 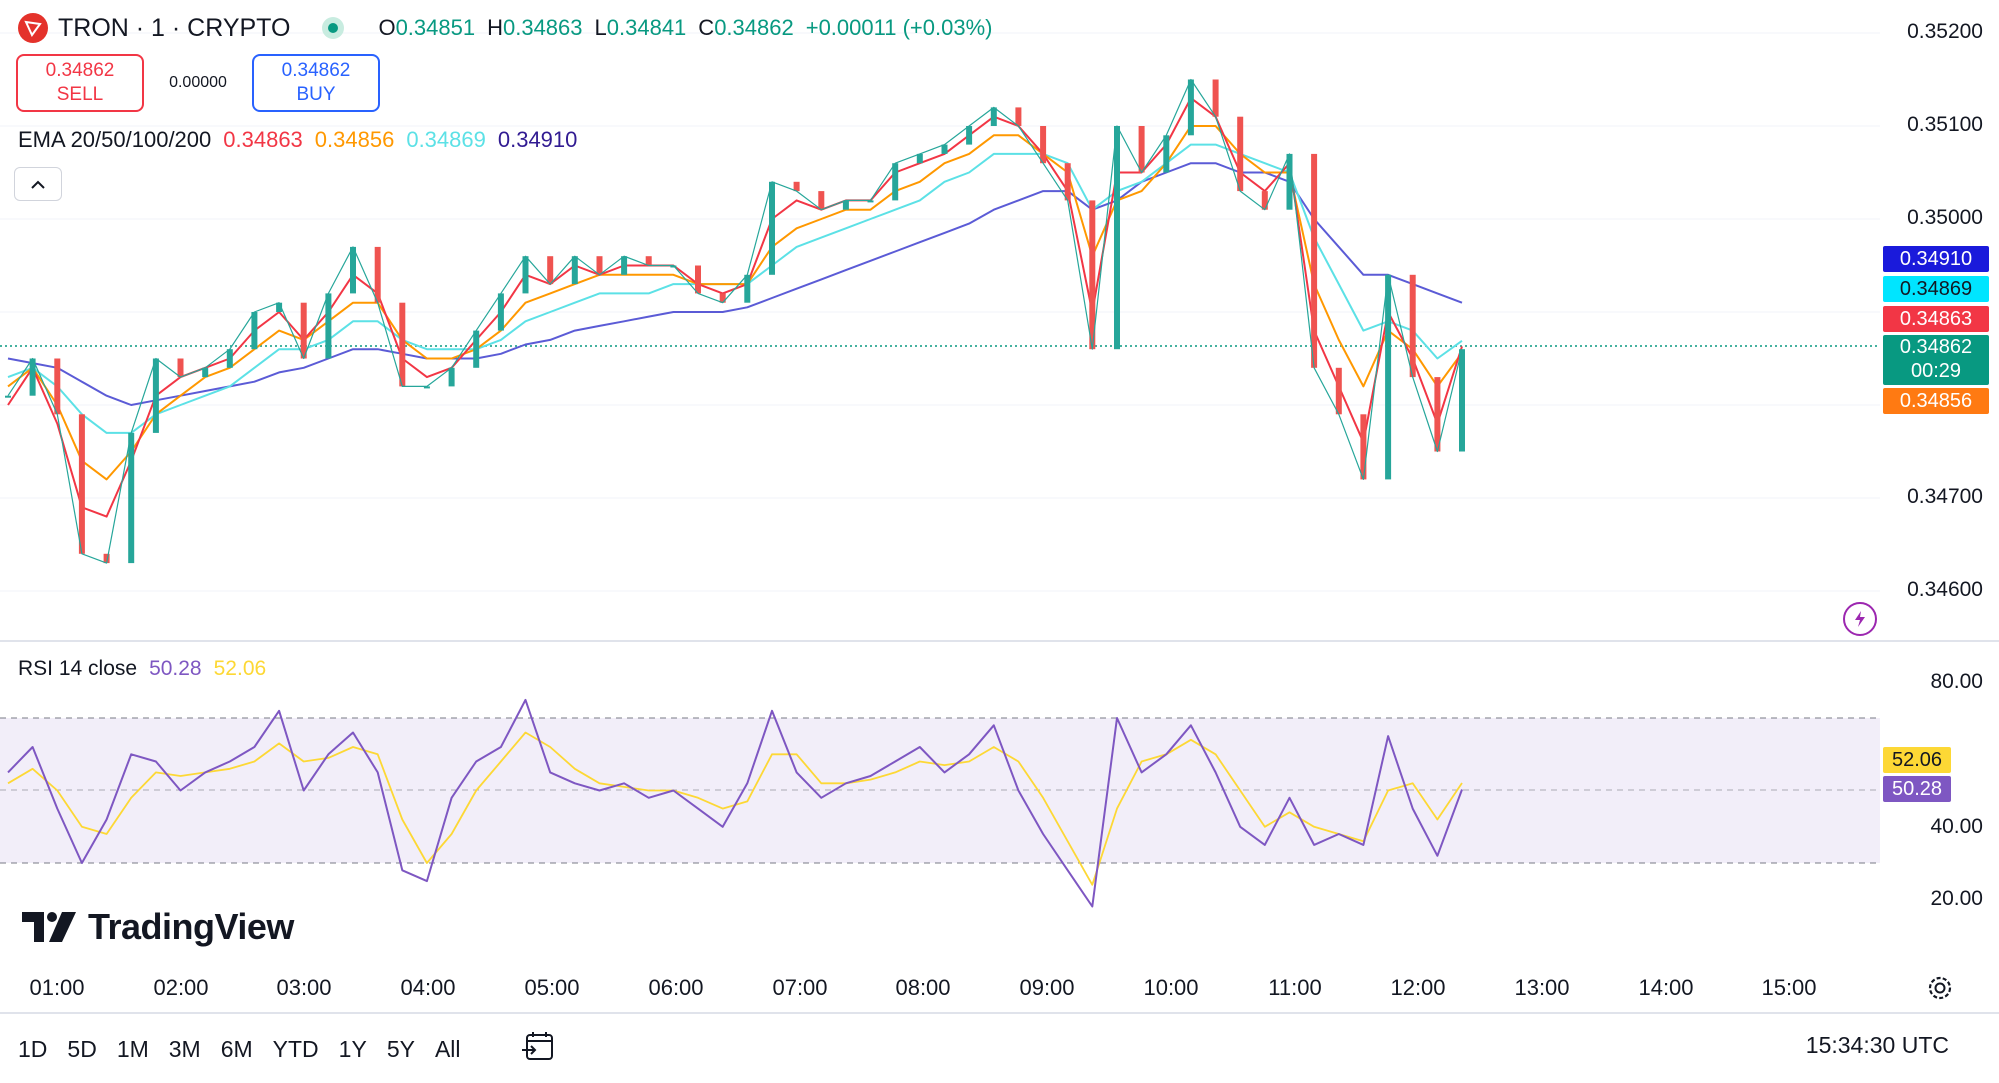 What do you see at coordinates (240, 668) in the screenshot?
I see `rsi-ma-value: 52.06` at bounding box center [240, 668].